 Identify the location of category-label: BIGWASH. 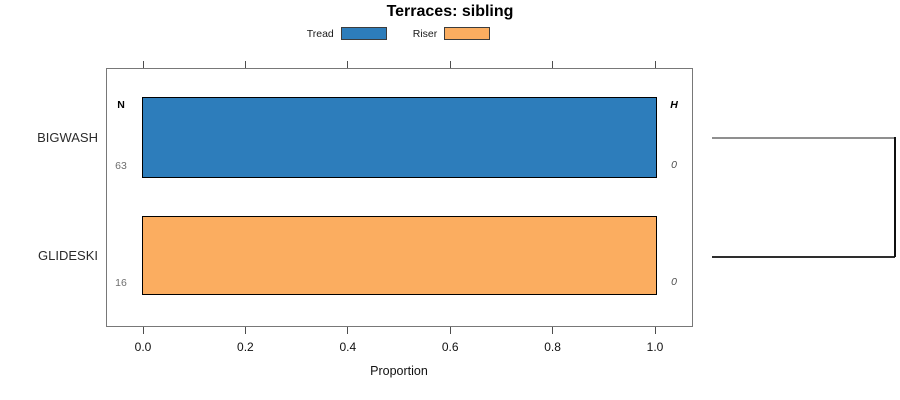
(67, 137).